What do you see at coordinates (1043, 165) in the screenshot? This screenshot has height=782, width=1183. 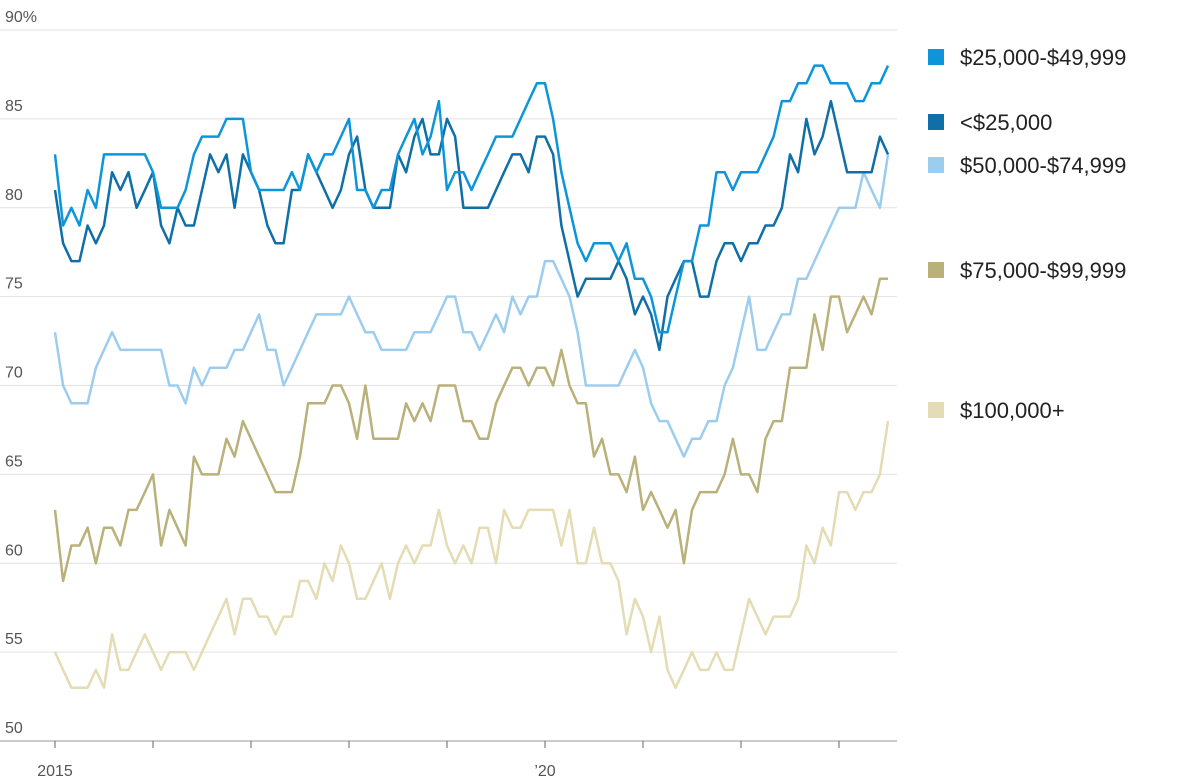 I see `legend-label: $50,000-$74,999` at bounding box center [1043, 165].